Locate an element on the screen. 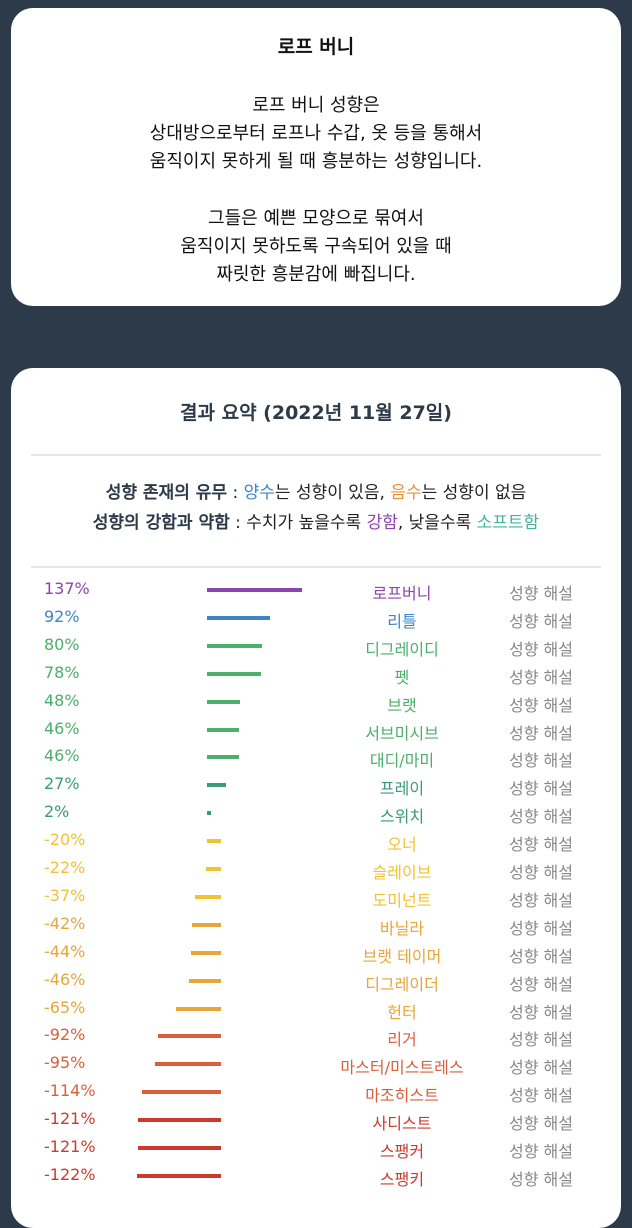  row-type-name: 바닐라 is located at coordinates (402, 928).